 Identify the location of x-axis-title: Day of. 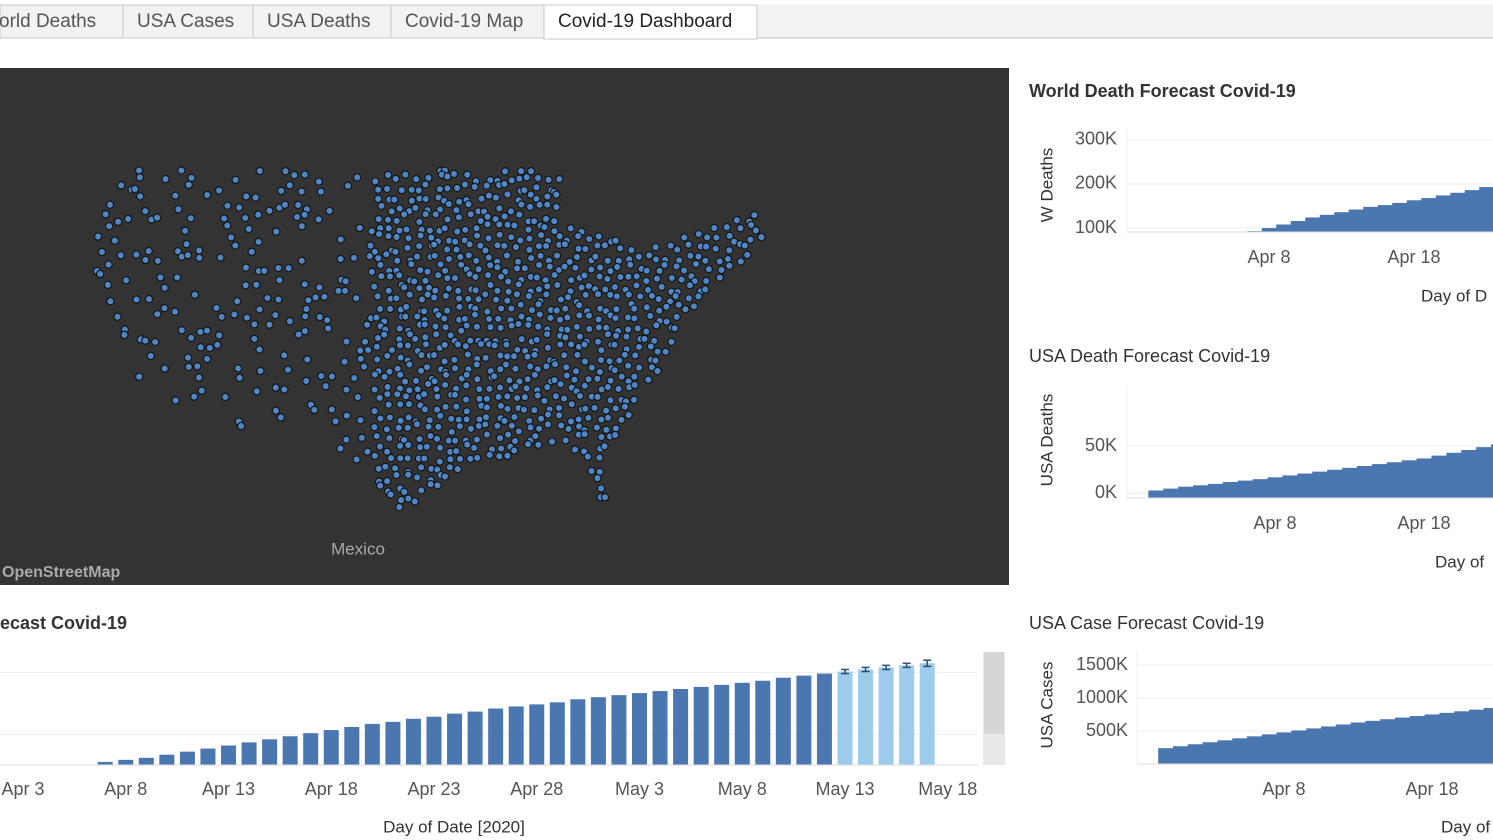
(1465, 826).